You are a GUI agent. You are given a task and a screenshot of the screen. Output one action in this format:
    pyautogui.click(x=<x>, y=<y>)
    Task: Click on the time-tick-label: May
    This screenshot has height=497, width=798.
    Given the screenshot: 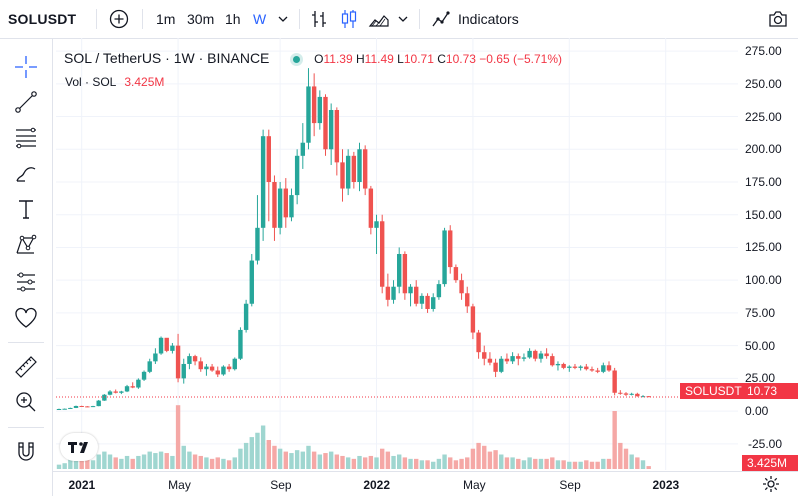 What is the action you would take?
    pyautogui.click(x=179, y=485)
    